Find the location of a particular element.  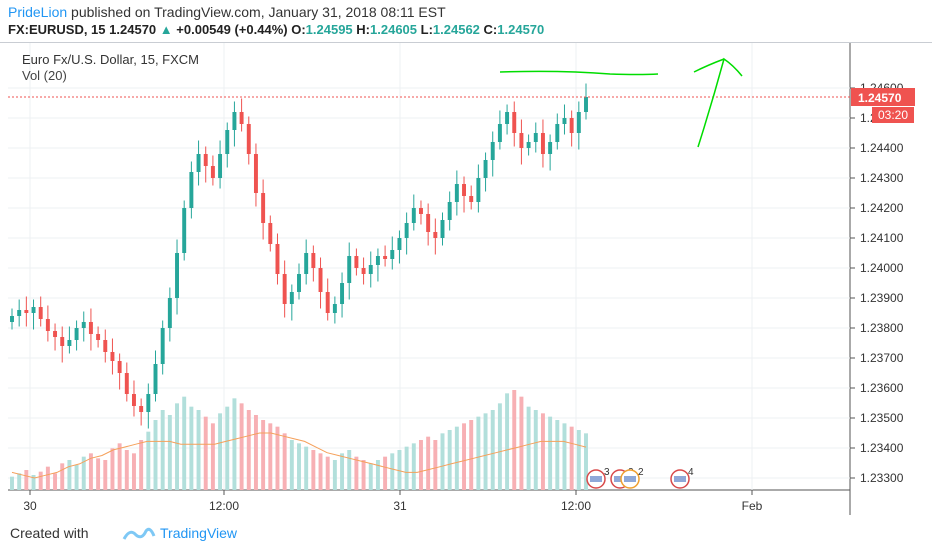

drawn-arrow-icon is located at coordinates (718, 102).